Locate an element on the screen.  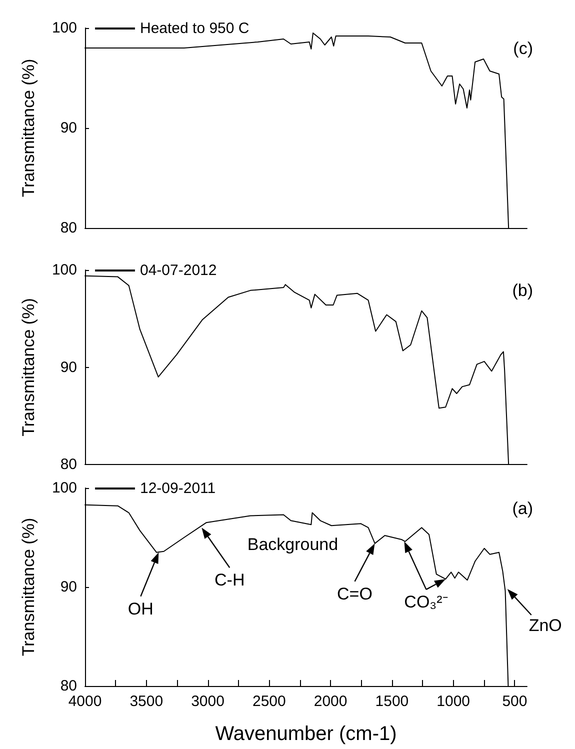
x-tick-label: 500 is located at coordinates (515, 701).